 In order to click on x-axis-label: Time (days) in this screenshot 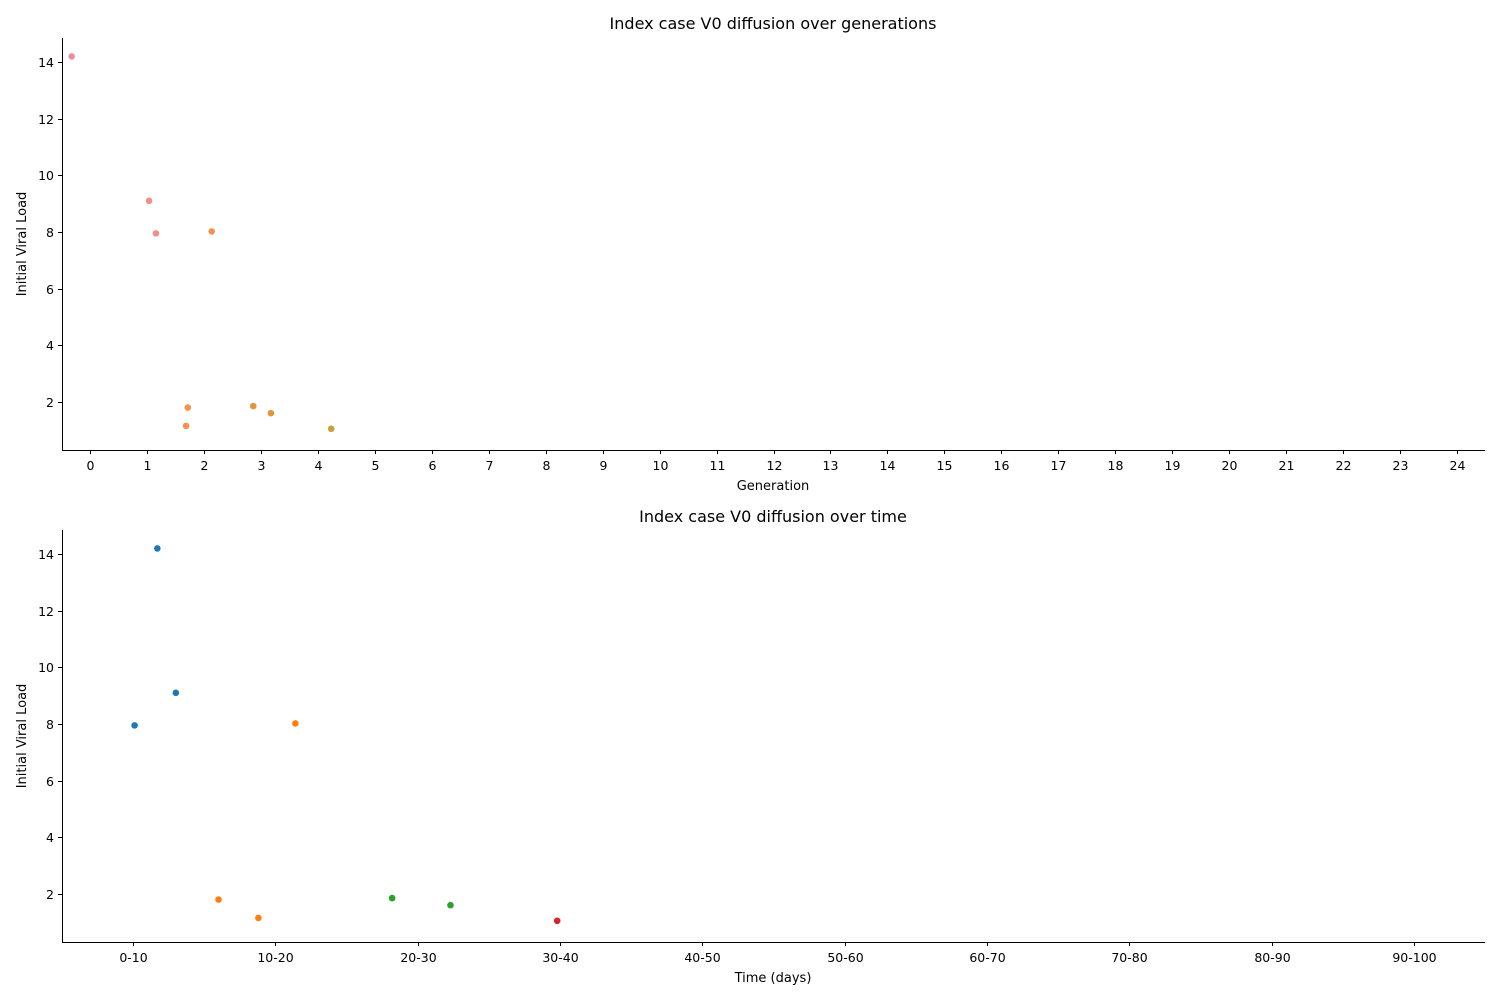, I will do `click(773, 978)`.